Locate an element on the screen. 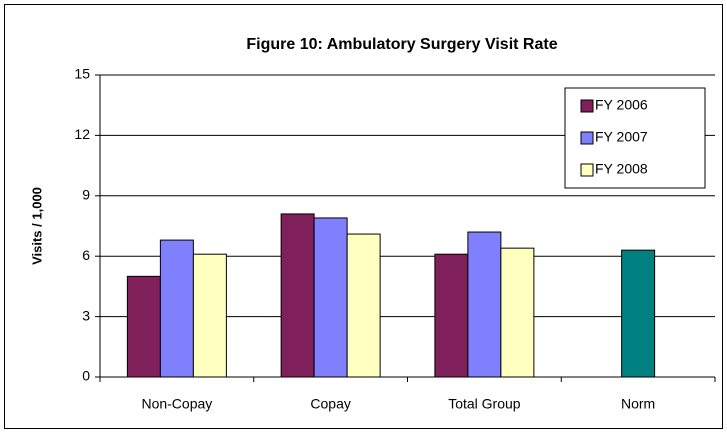  y-tick-label: 12 is located at coordinates (82, 134).